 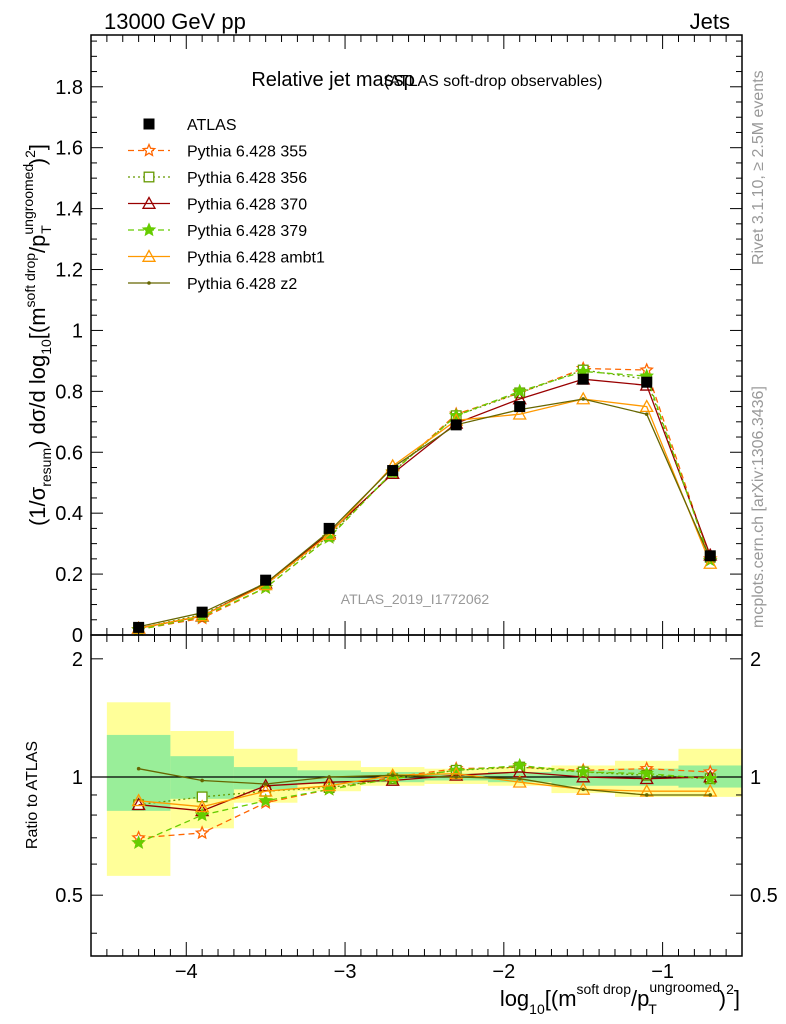 What do you see at coordinates (247, 231) in the screenshot?
I see `legend-label-3: Pythia 6.428 379` at bounding box center [247, 231].